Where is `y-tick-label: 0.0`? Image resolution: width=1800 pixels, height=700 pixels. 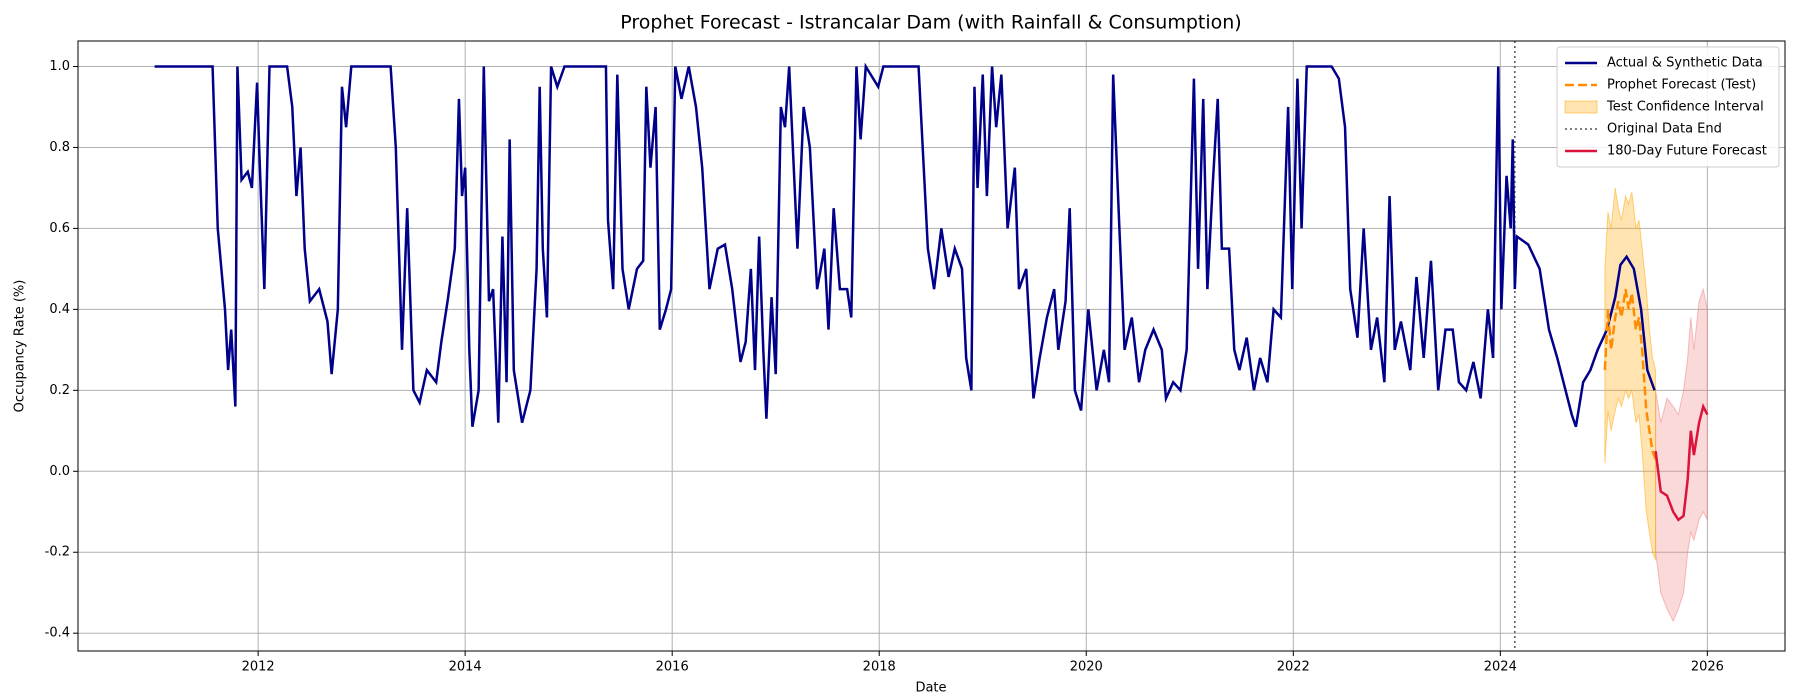 y-tick-label: 0.0 is located at coordinates (59, 471).